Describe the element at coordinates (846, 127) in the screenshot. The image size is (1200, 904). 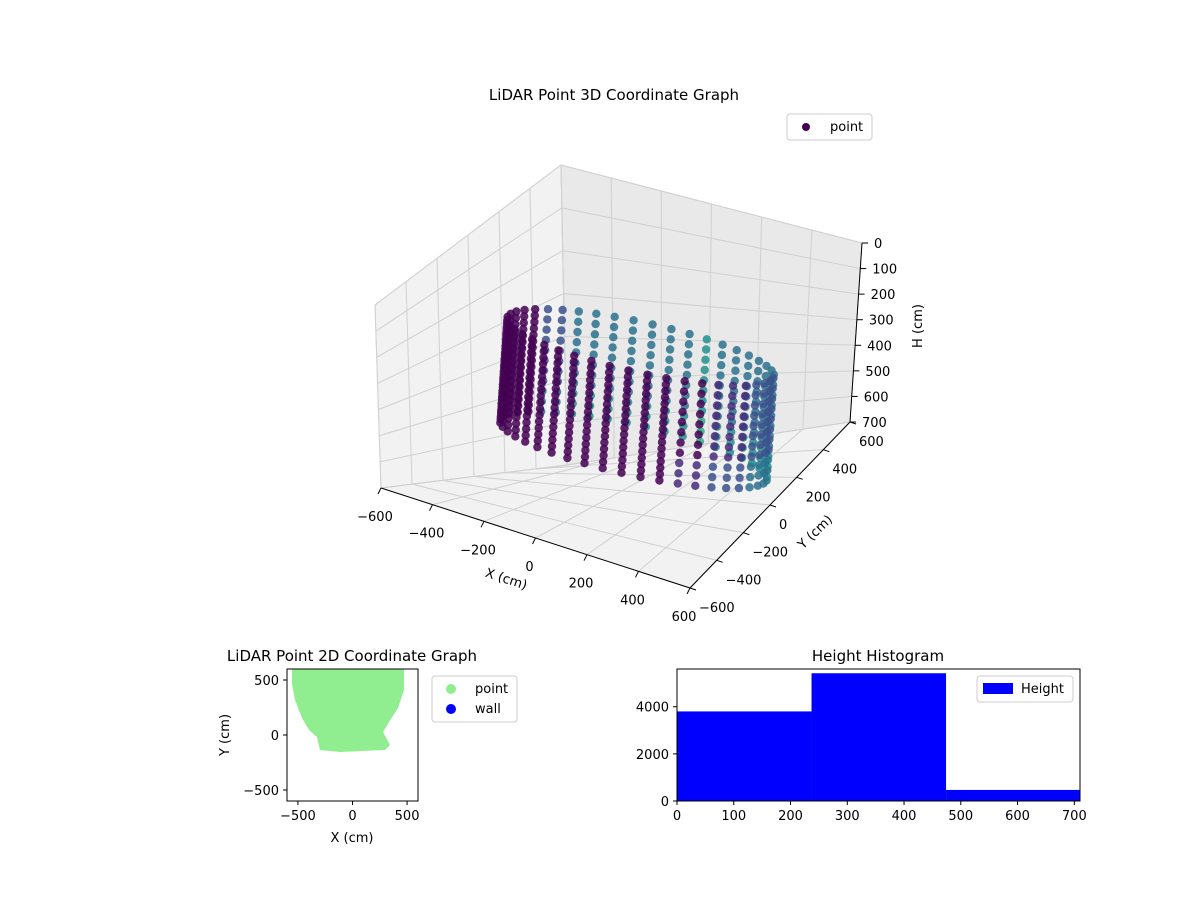
I see `legend-3d-label-point: point` at that location.